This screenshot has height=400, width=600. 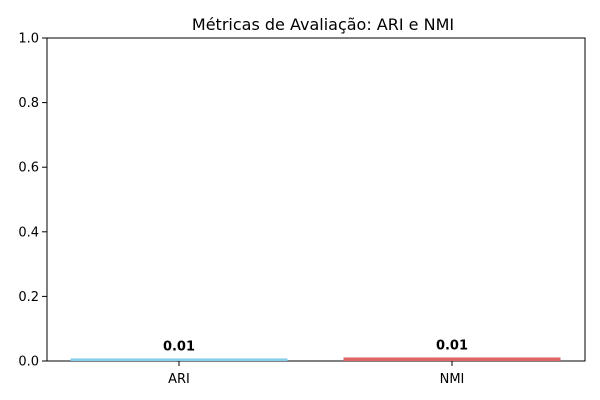 What do you see at coordinates (323, 24) in the screenshot?
I see `chart-title: Métricas de Avaliação: ARI e NMI` at bounding box center [323, 24].